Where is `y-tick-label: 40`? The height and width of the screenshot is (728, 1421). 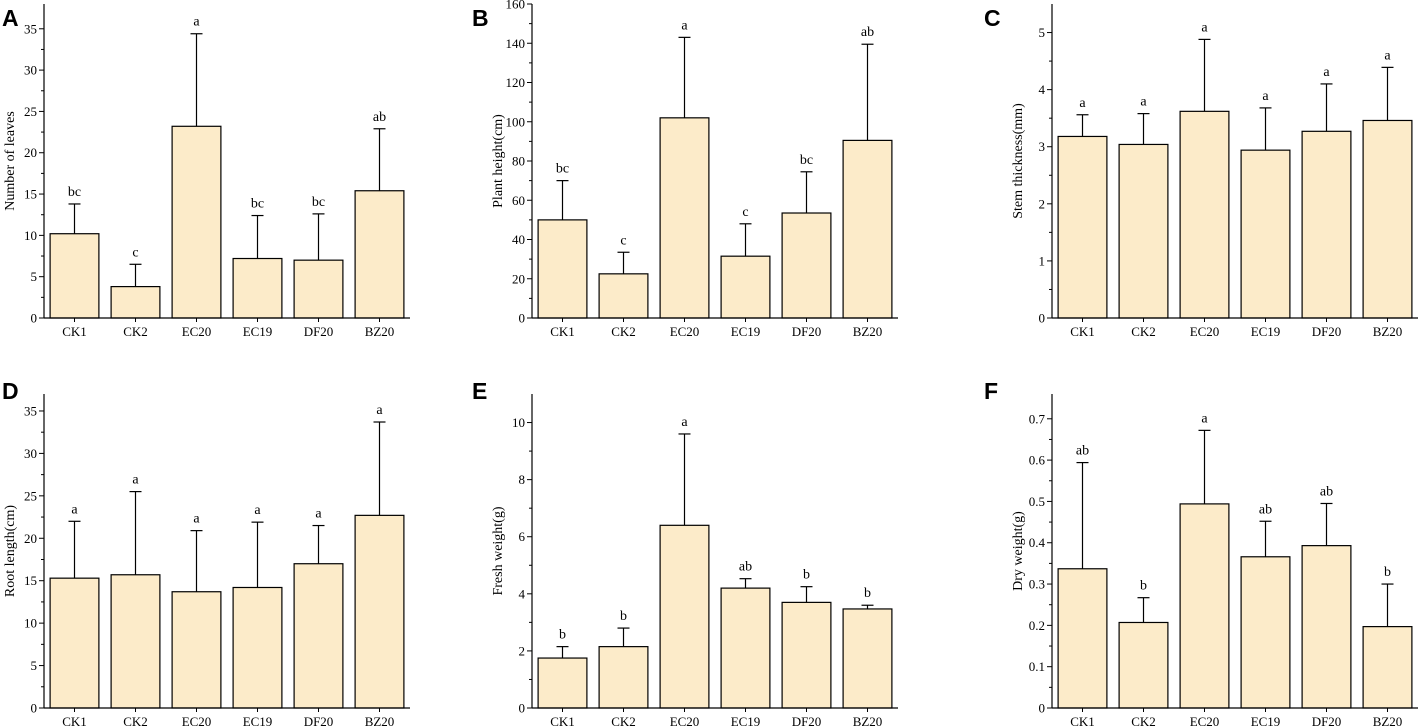
y-tick-label: 40 is located at coordinates (518, 239).